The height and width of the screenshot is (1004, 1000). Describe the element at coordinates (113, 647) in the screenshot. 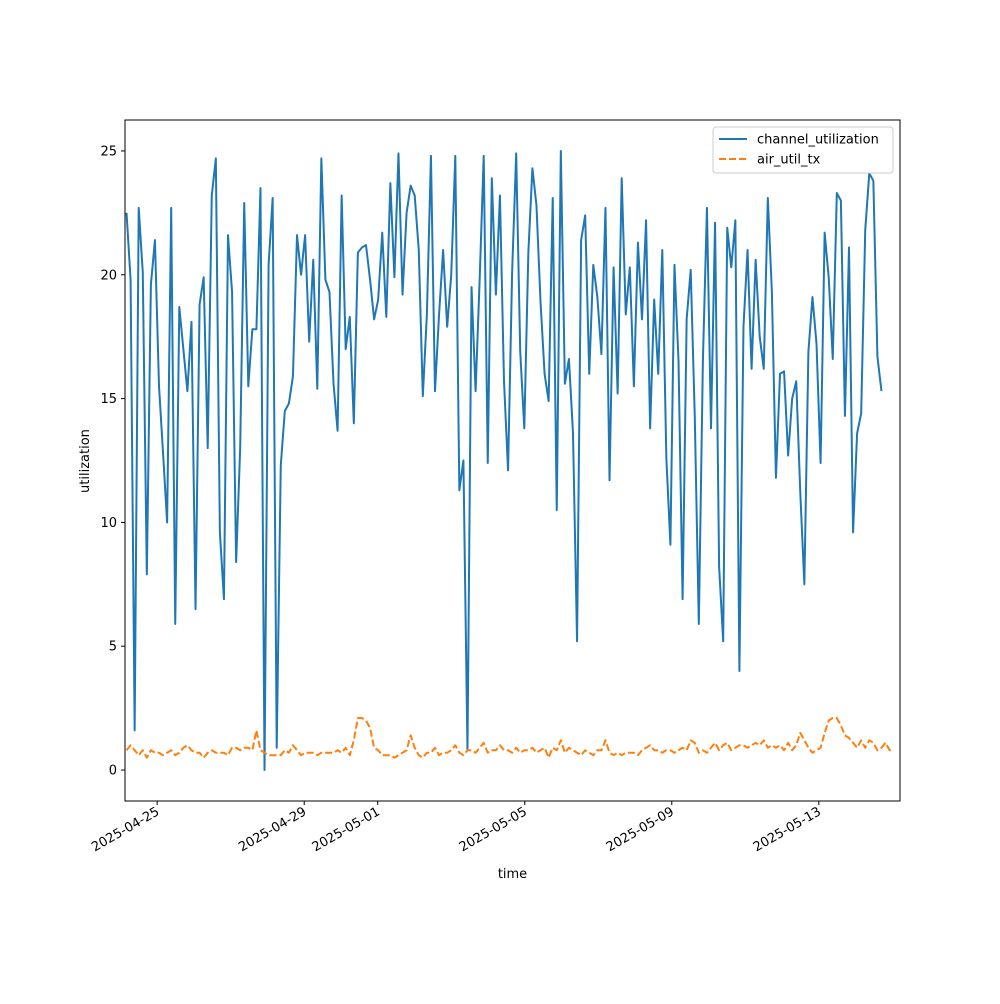

I see `y-tick-label: 5` at that location.